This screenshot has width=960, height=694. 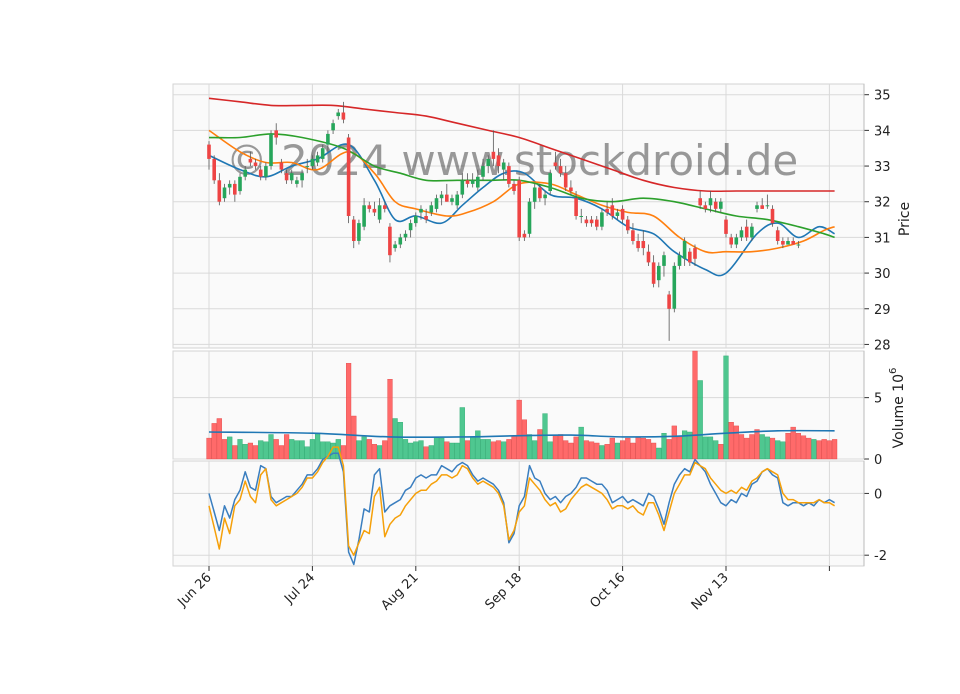 I want to click on volume-y-tick-label: 5, so click(x=878, y=399).